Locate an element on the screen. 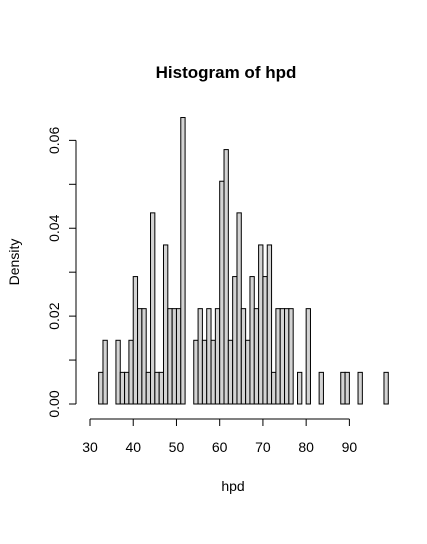 The height and width of the screenshot is (544, 427). y-tick-label: 0.02 is located at coordinates (54, 315).